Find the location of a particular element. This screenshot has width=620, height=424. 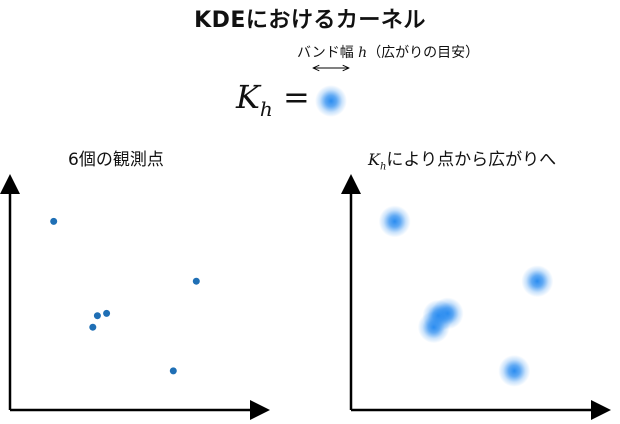

kernel-equation: Kh = is located at coordinates (273, 99).